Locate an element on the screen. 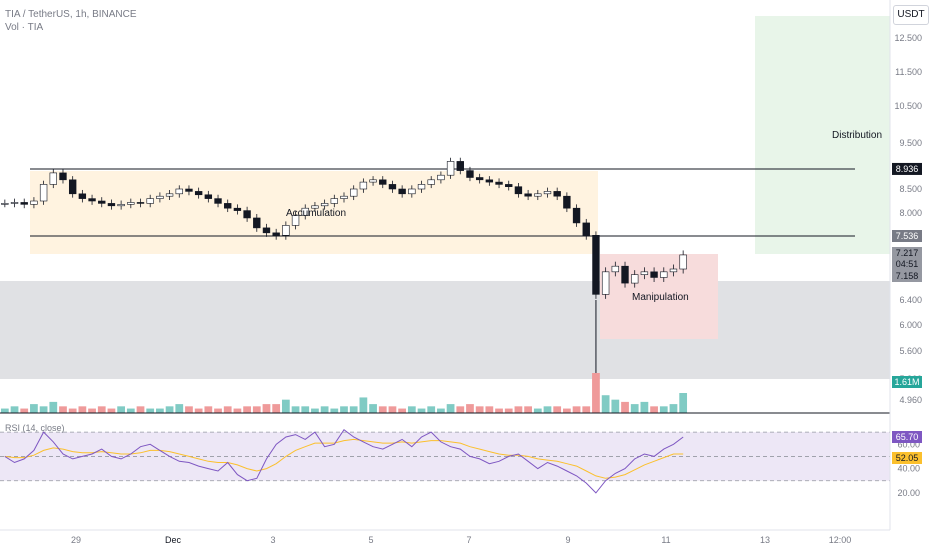  price-label-prev-bg is located at coordinates (907, 276).